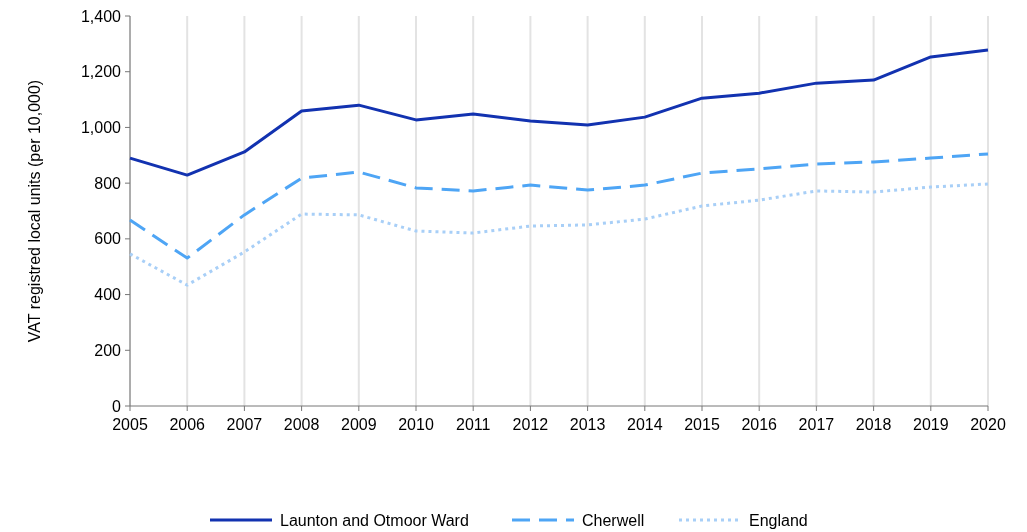  Describe the element at coordinates (359, 424) in the screenshot. I see `x-tick-label: 2009` at that location.